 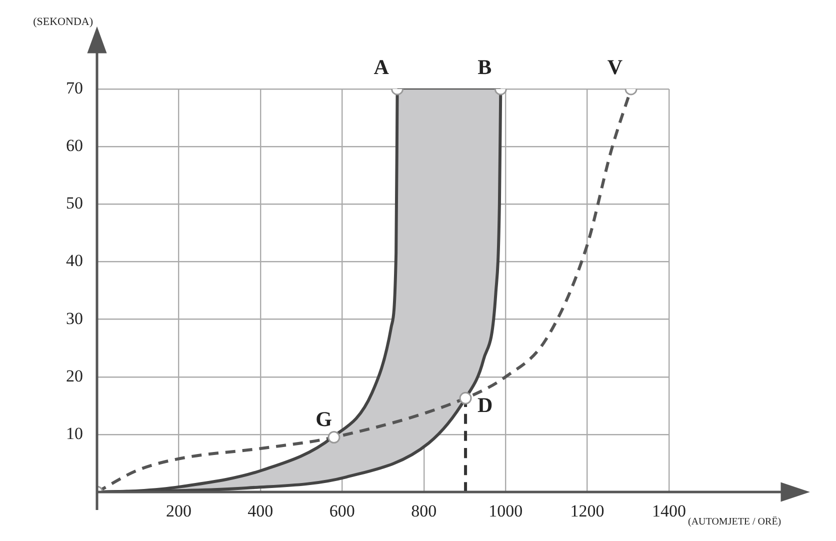 What do you see at coordinates (74, 318) in the screenshot?
I see `y-tick-label: 30` at bounding box center [74, 318].